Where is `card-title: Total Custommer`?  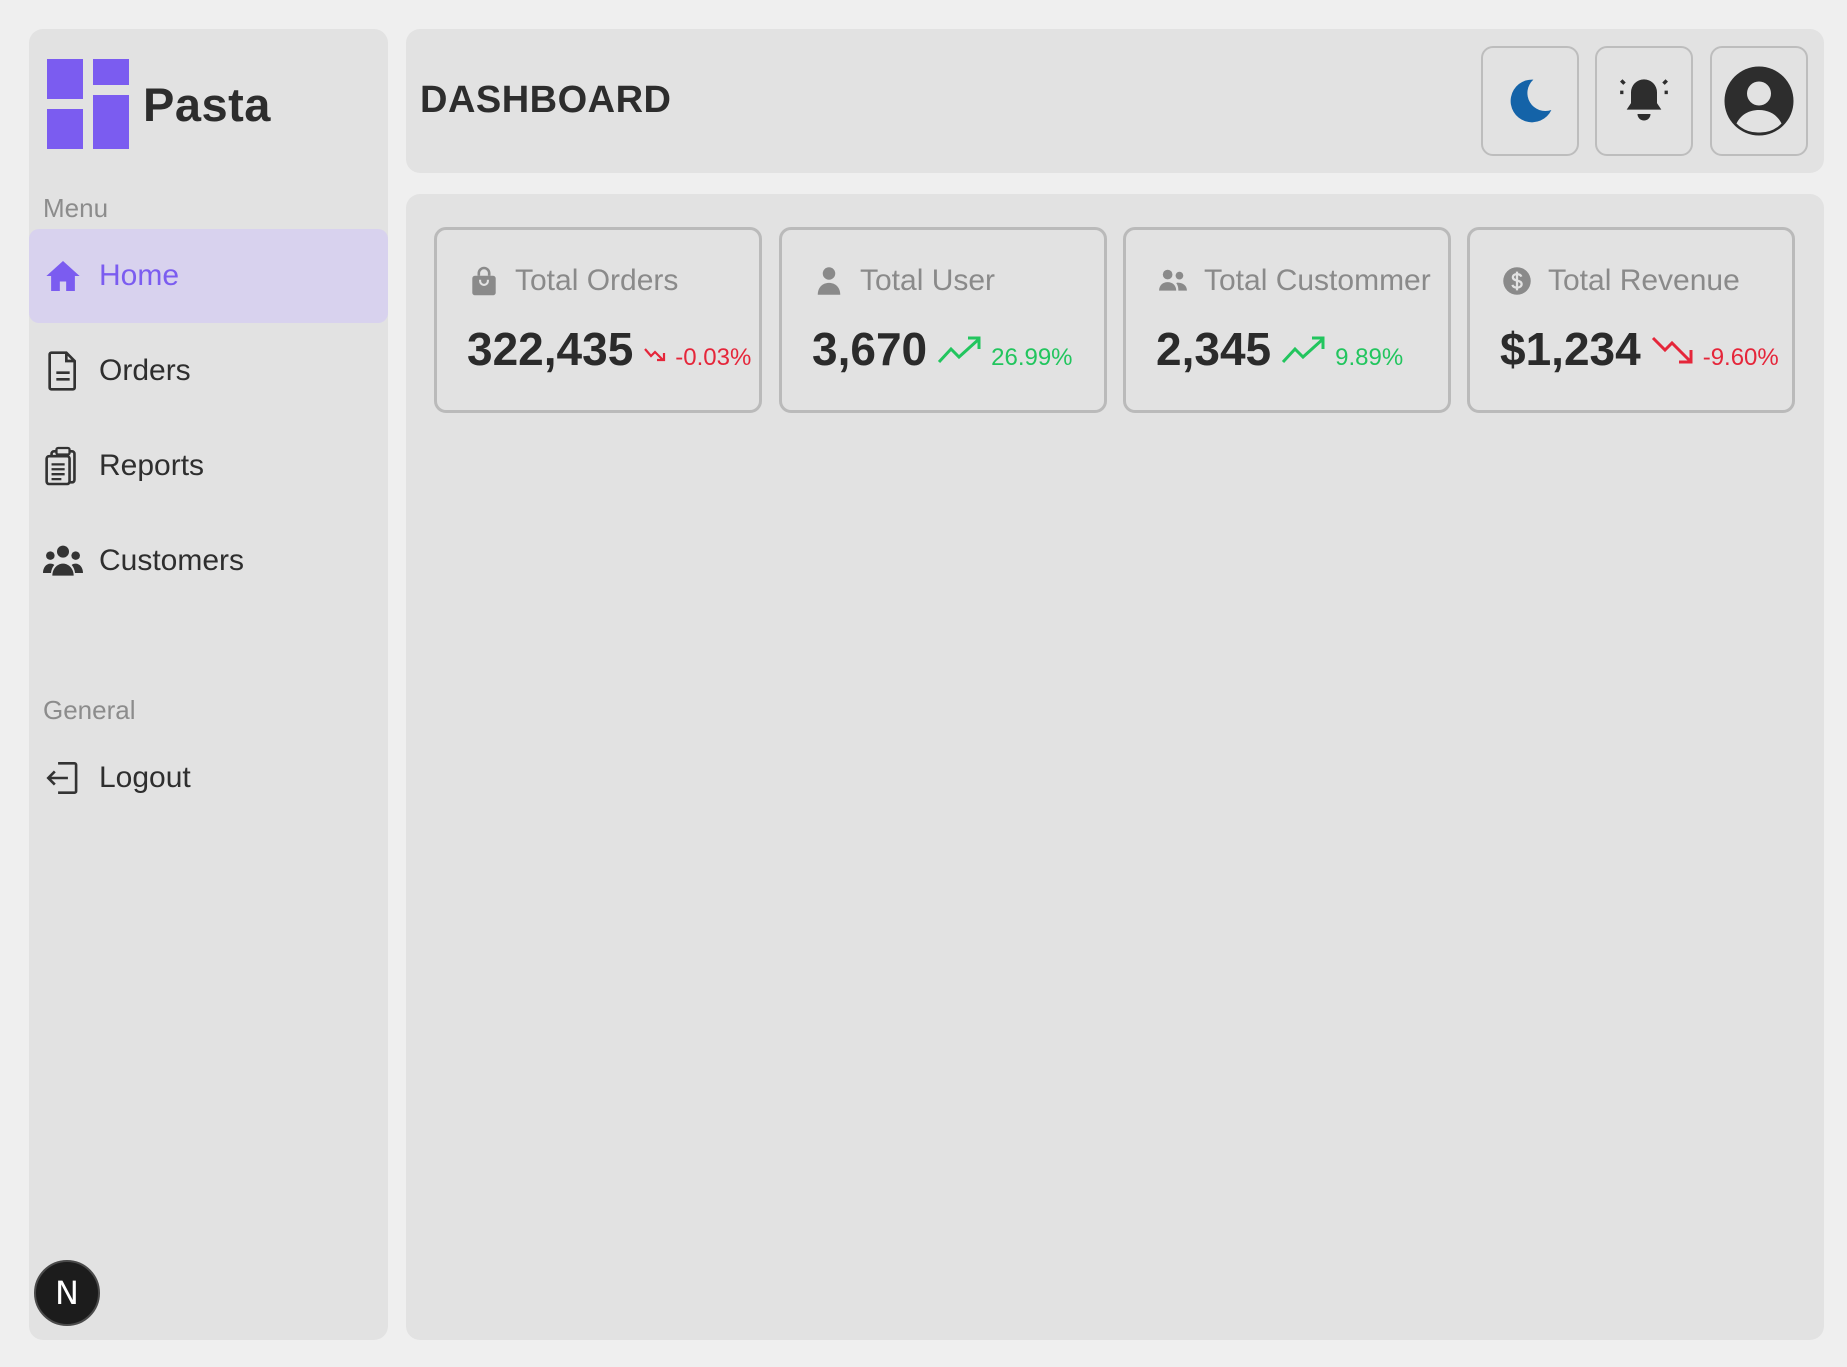 card-title: Total Custommer is located at coordinates (1317, 280).